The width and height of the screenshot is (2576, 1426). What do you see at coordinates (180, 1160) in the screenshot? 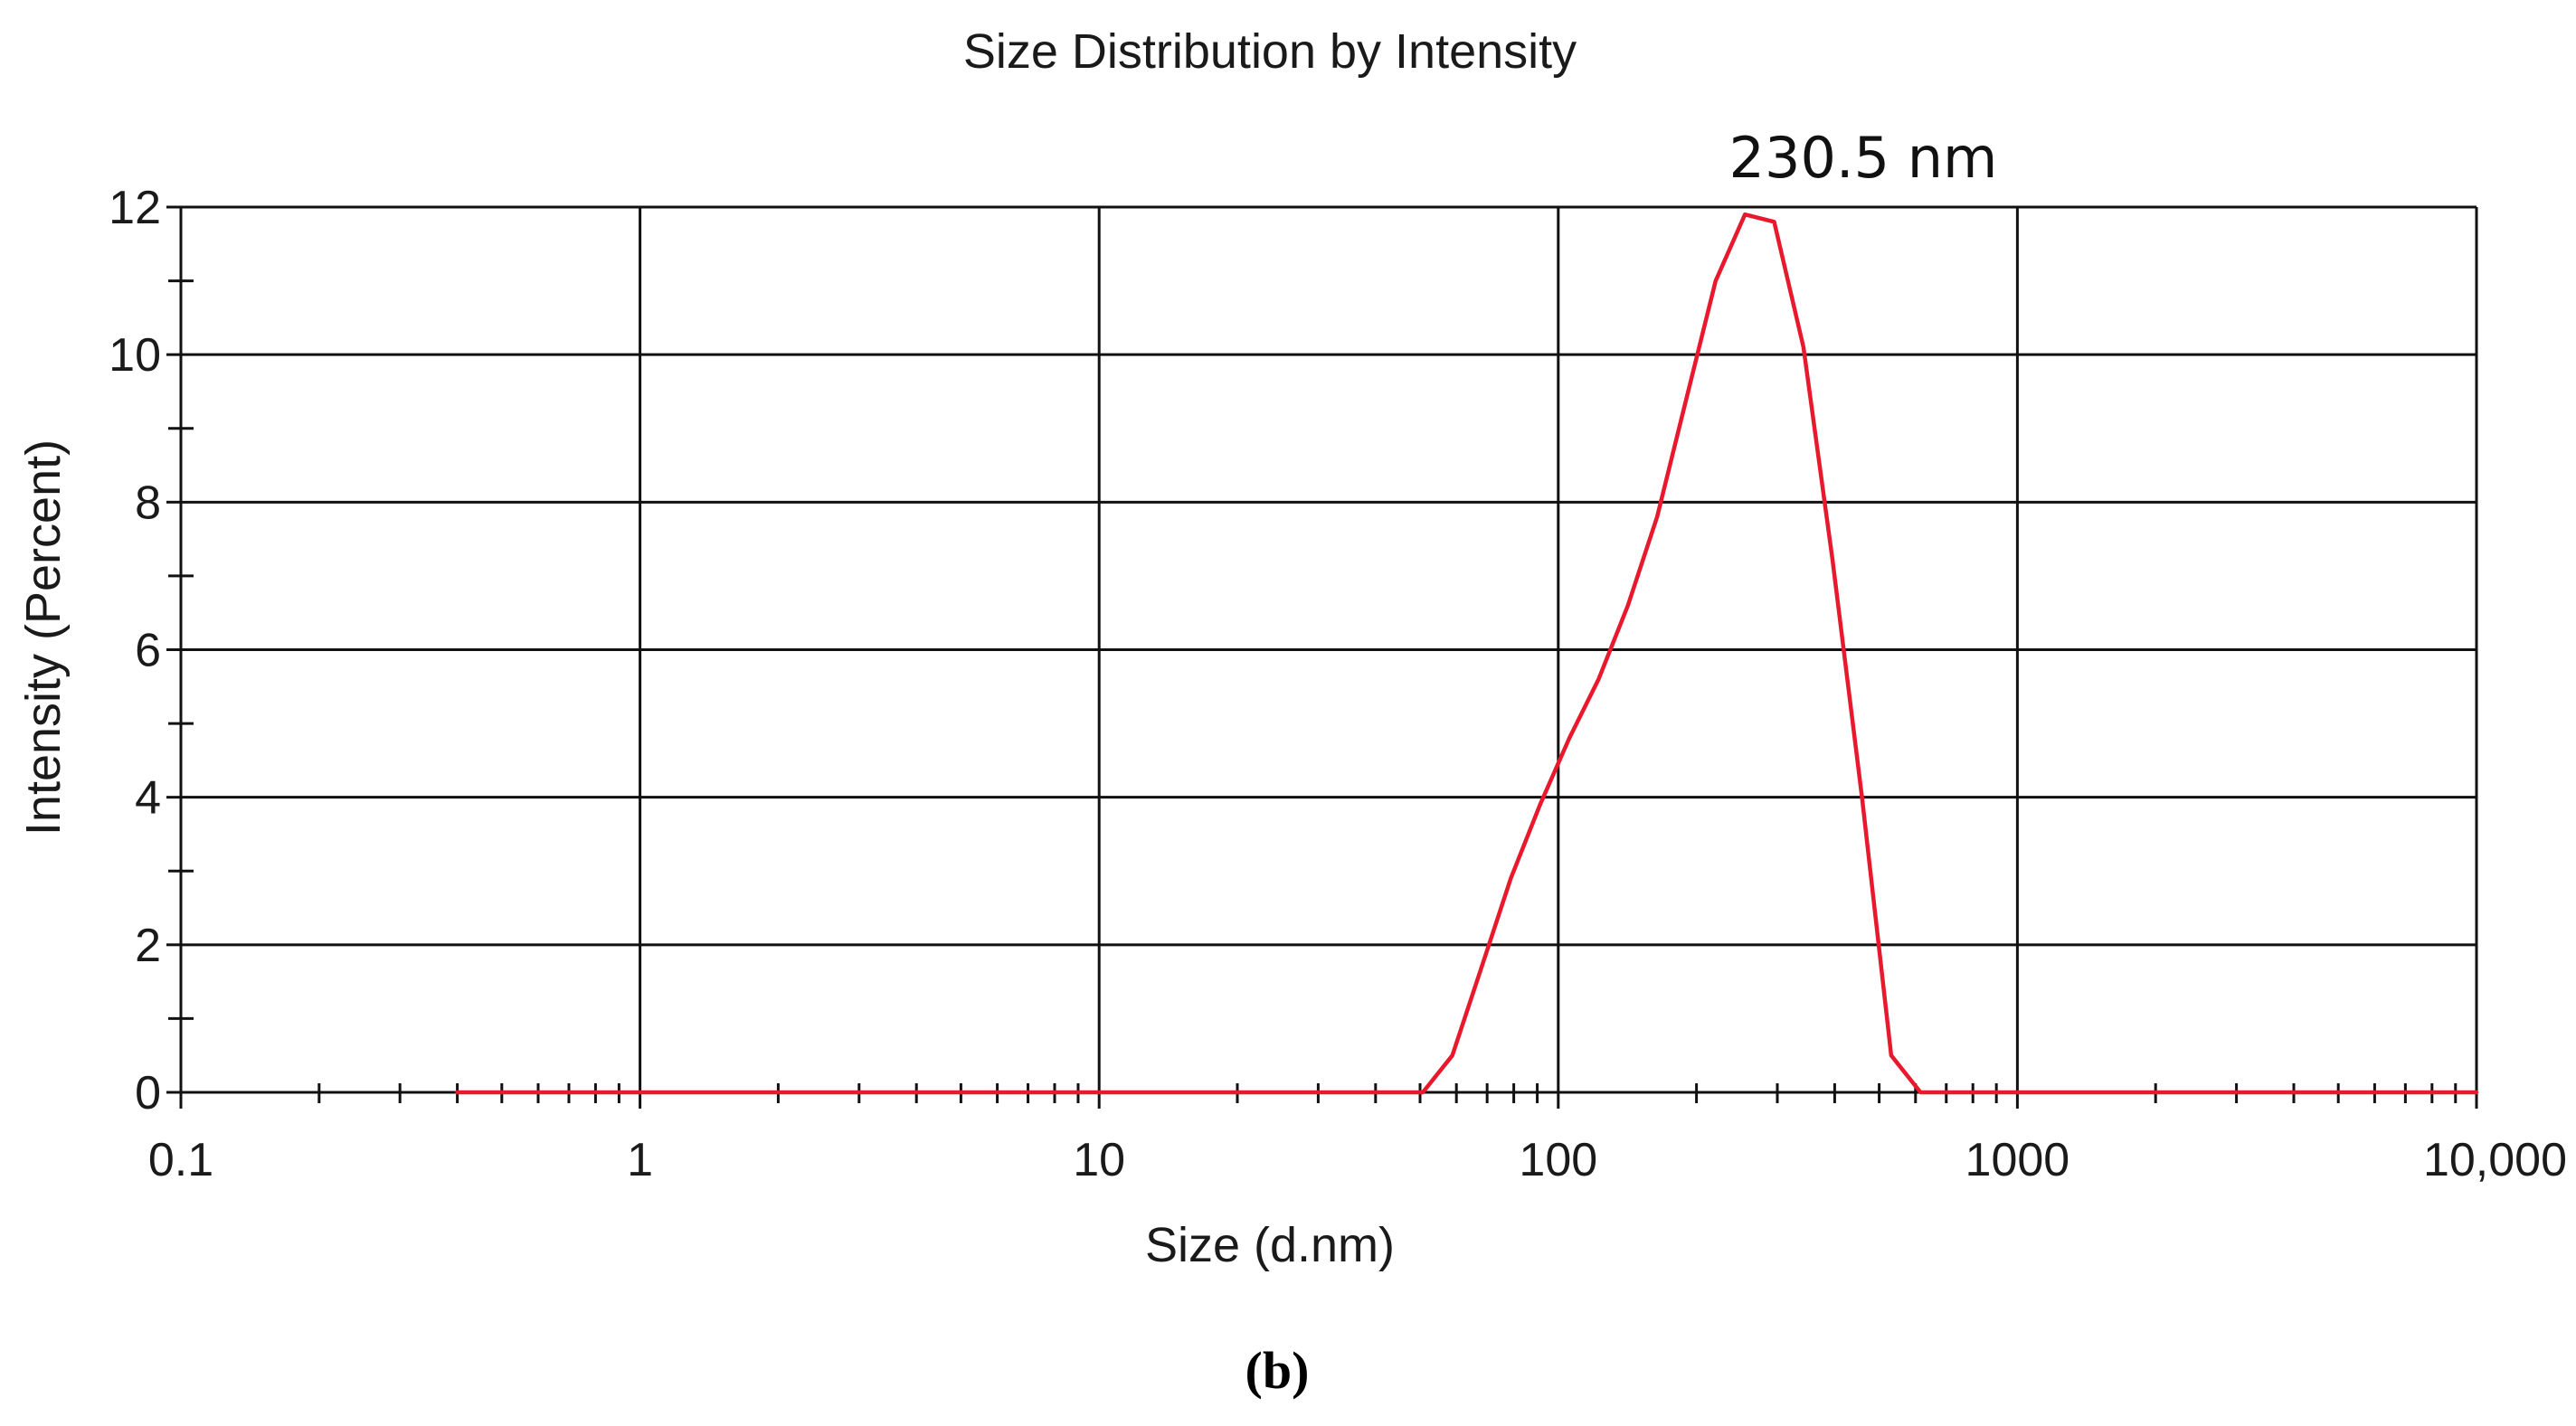
I see `x-tick-label: 0.1` at bounding box center [180, 1160].